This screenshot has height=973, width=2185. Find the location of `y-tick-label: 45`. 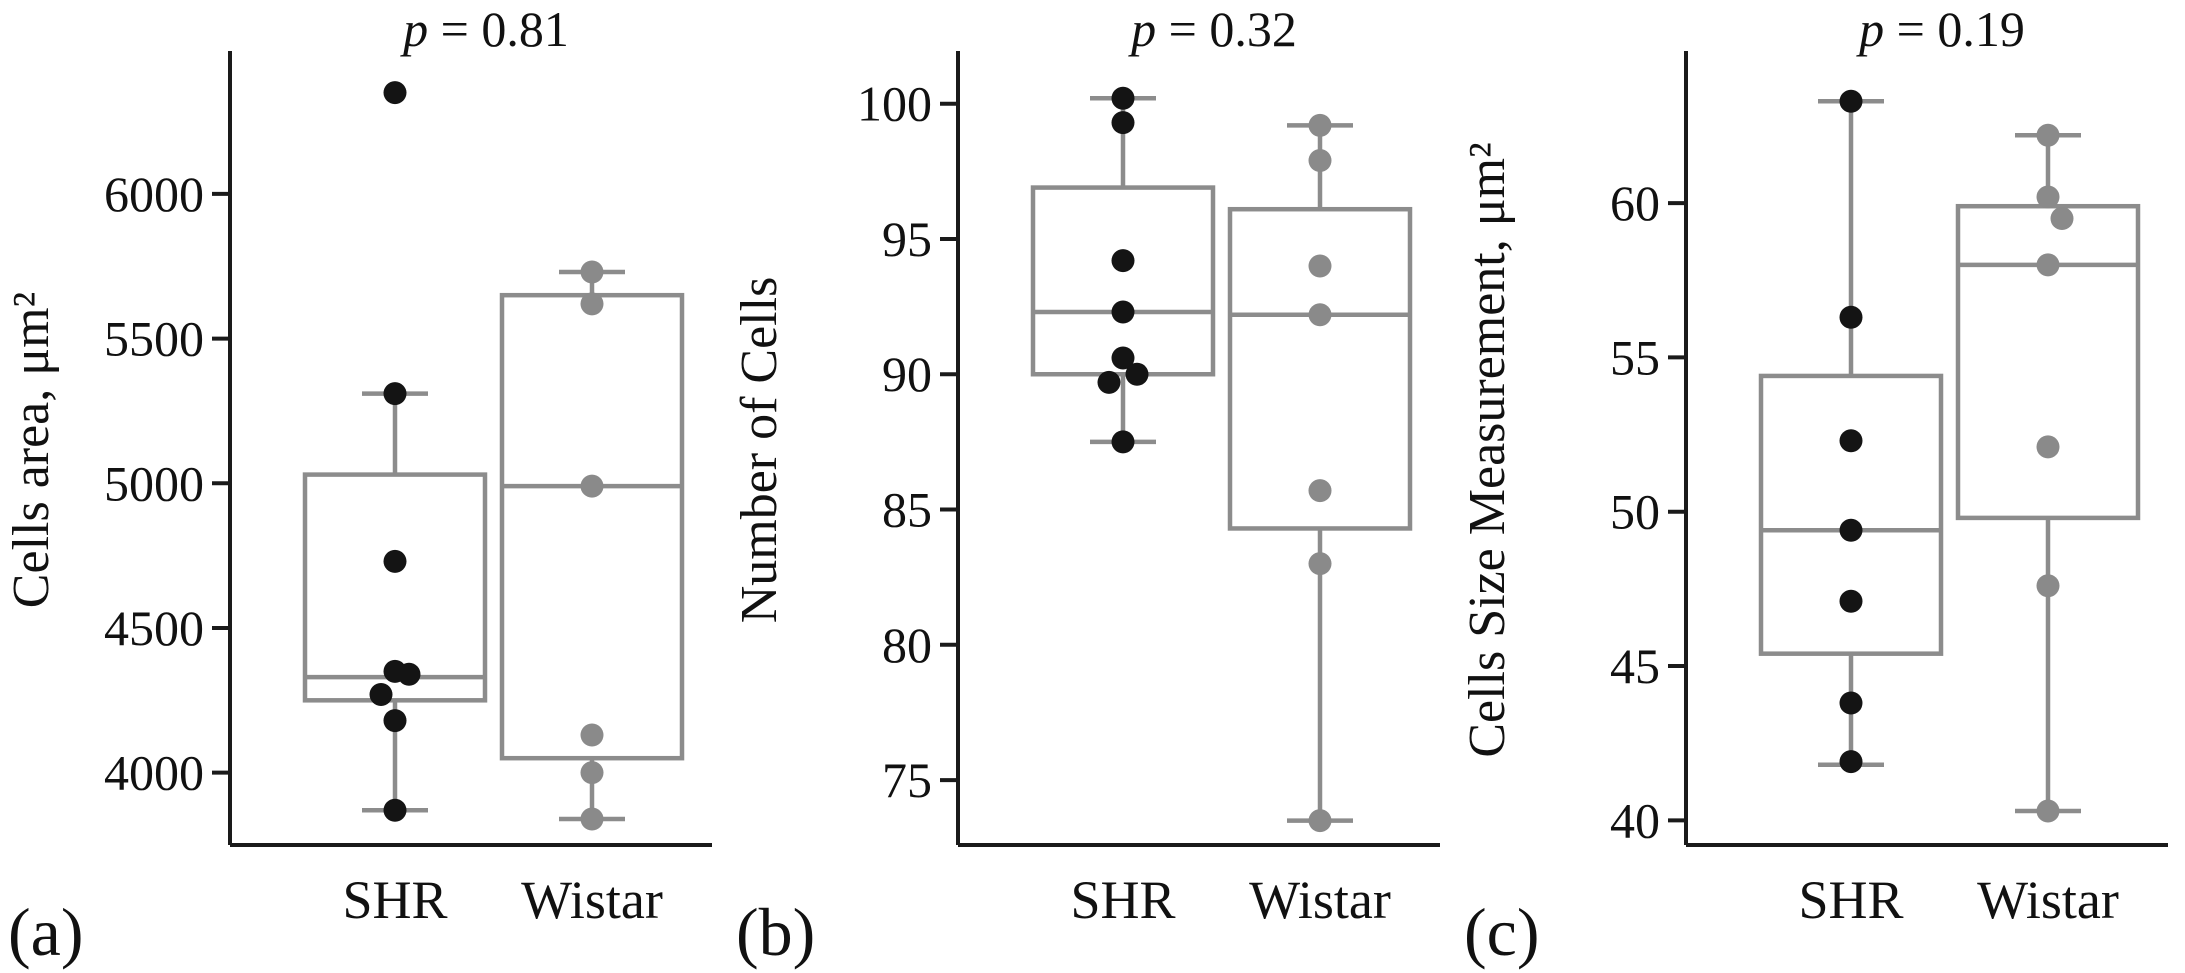

y-tick-label: 45 is located at coordinates (1635, 666).